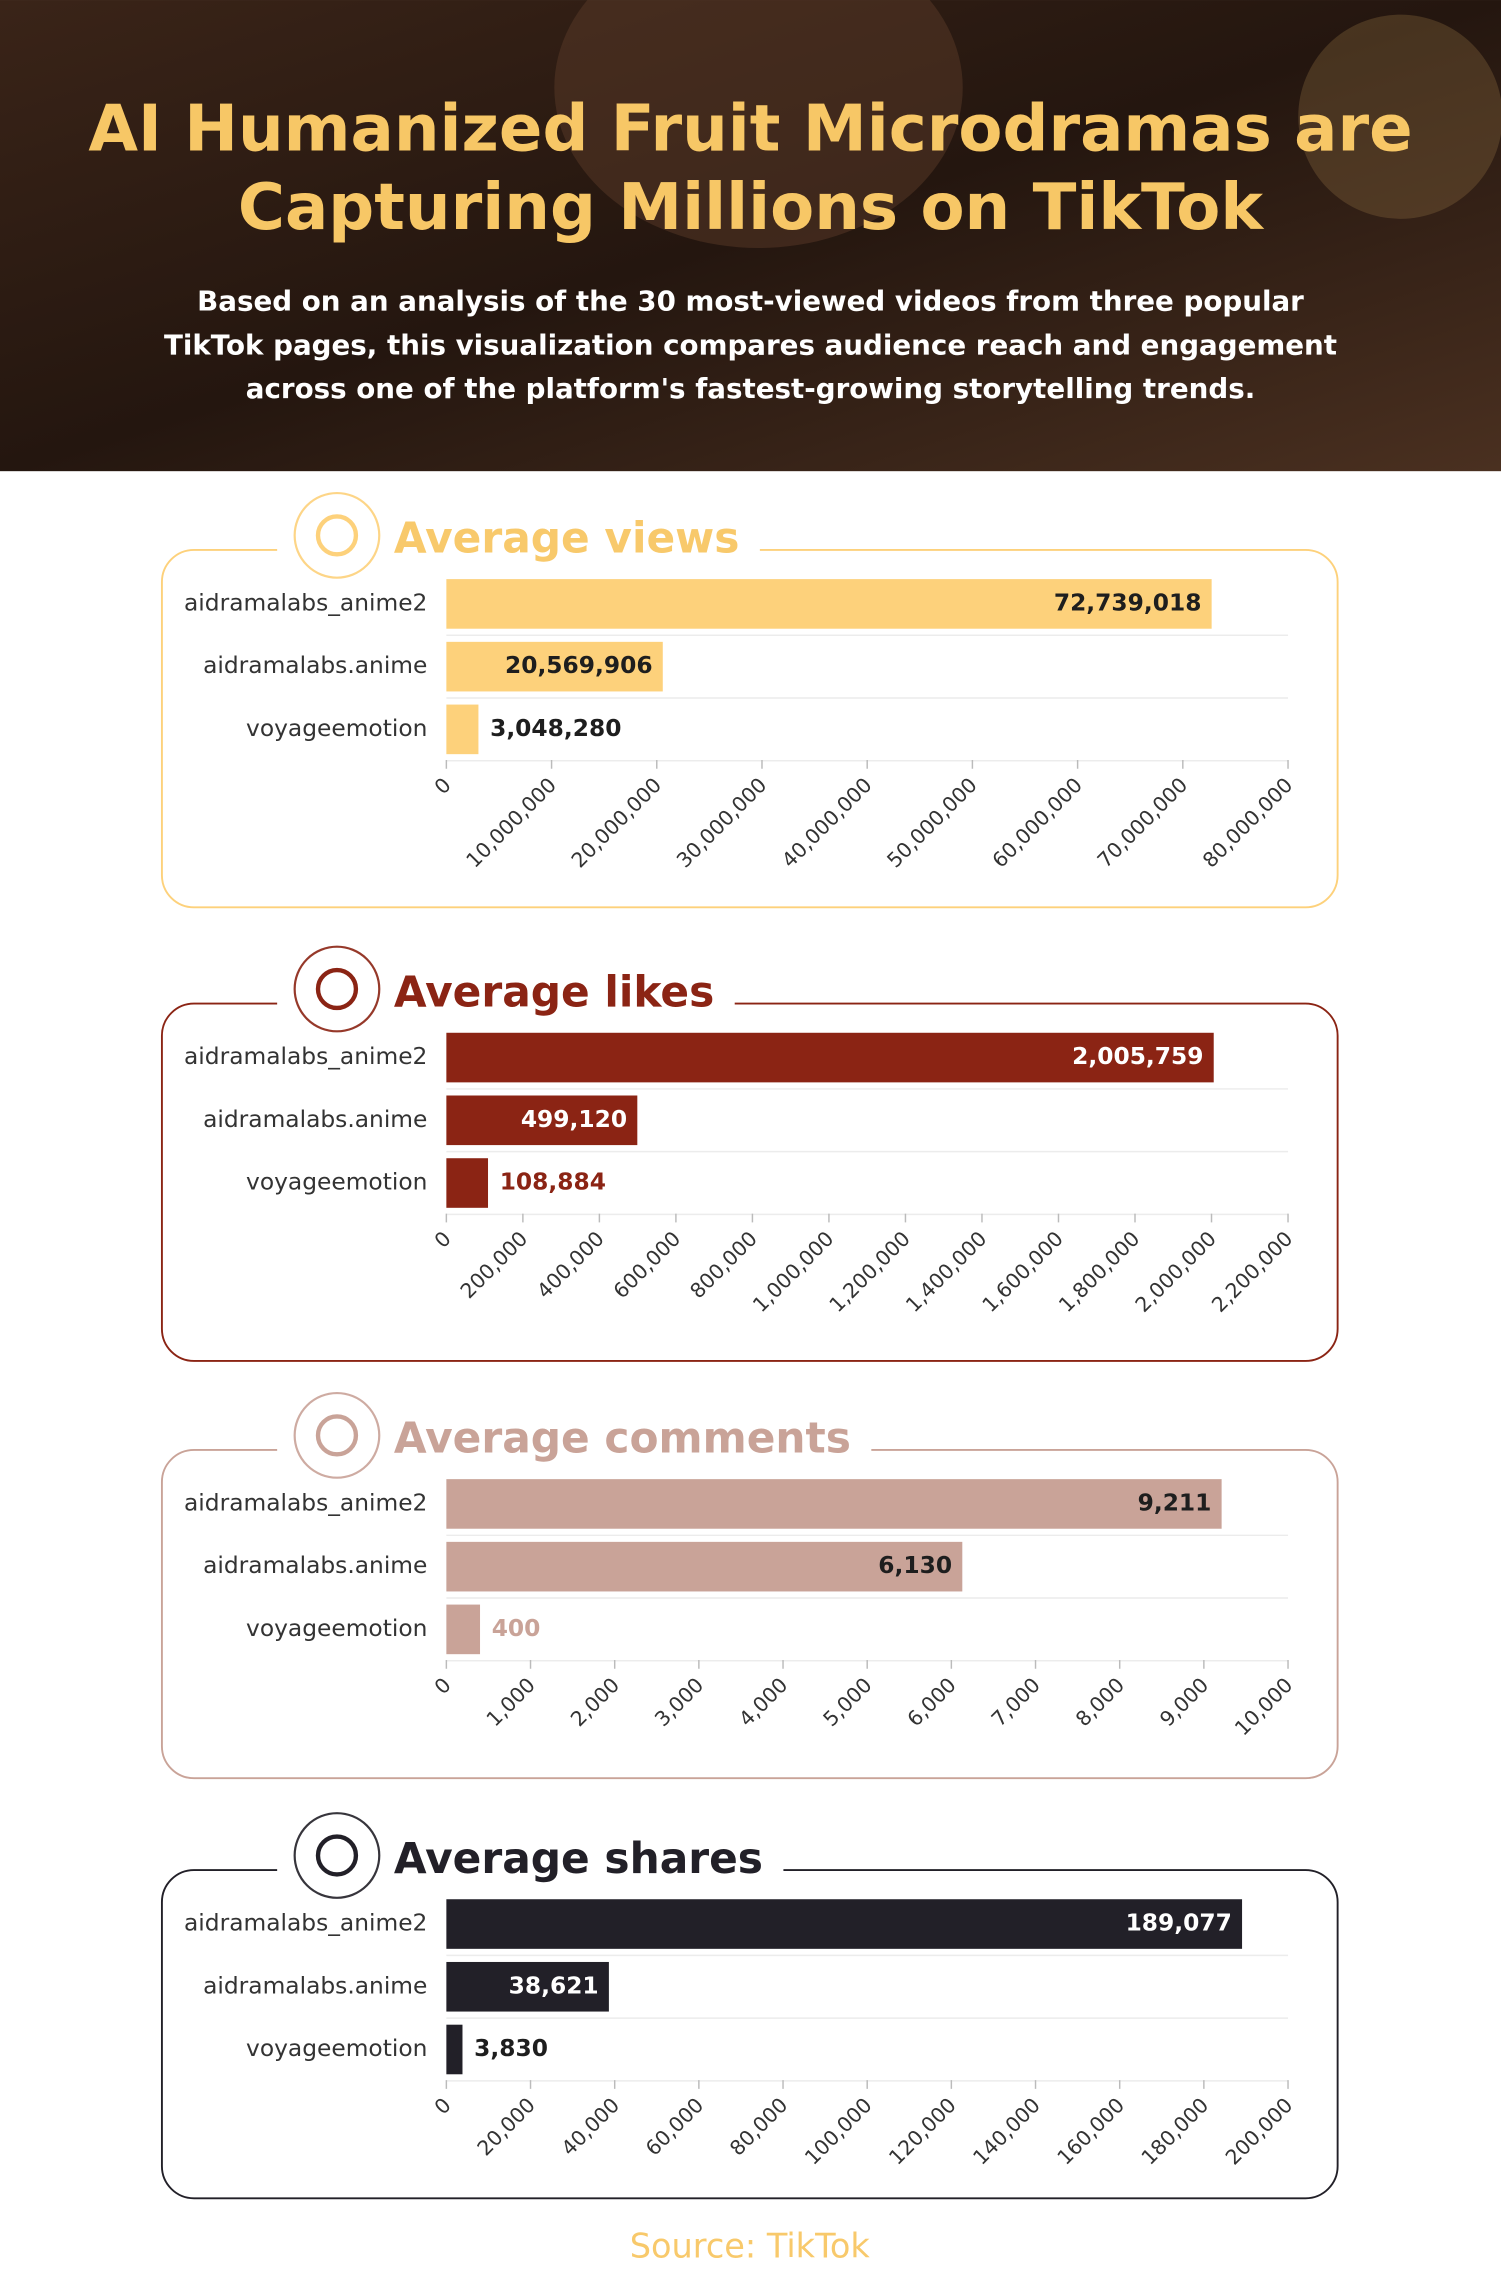 Image resolution: width=1501 pixels, height=2288 pixels. I want to click on x-tick-label: 140,000, so click(1006, 2131).